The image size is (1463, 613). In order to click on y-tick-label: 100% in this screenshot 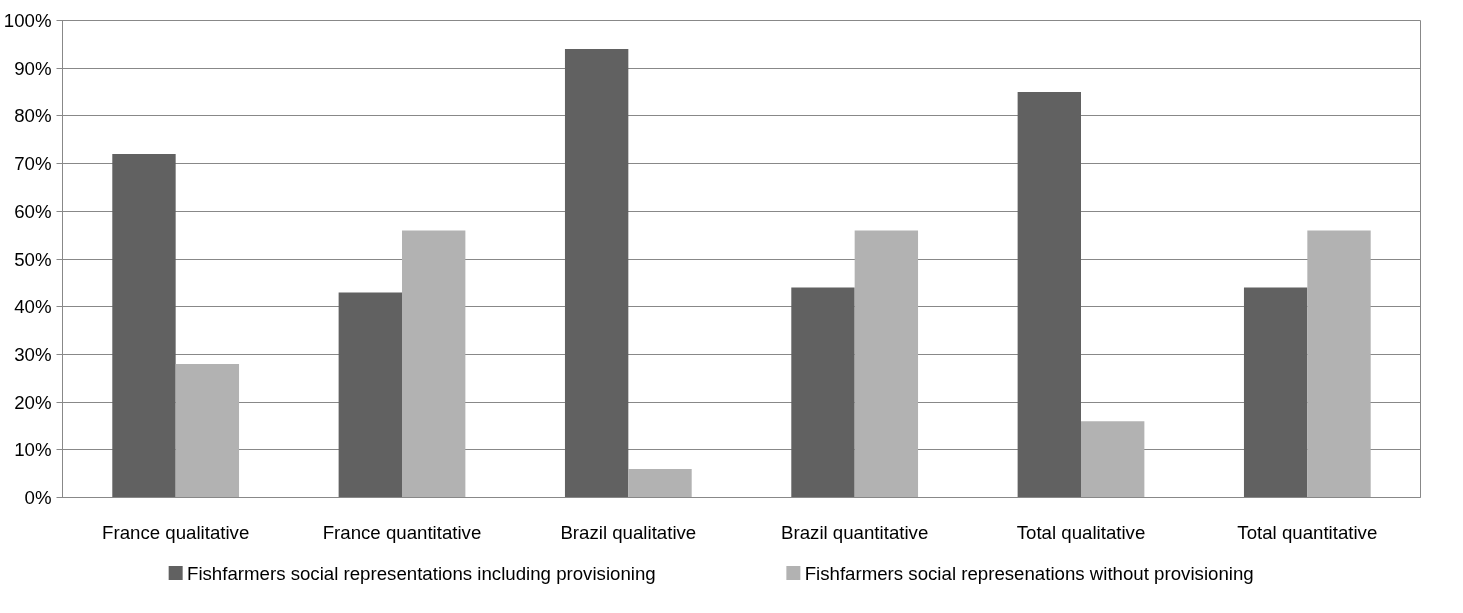, I will do `click(27, 20)`.